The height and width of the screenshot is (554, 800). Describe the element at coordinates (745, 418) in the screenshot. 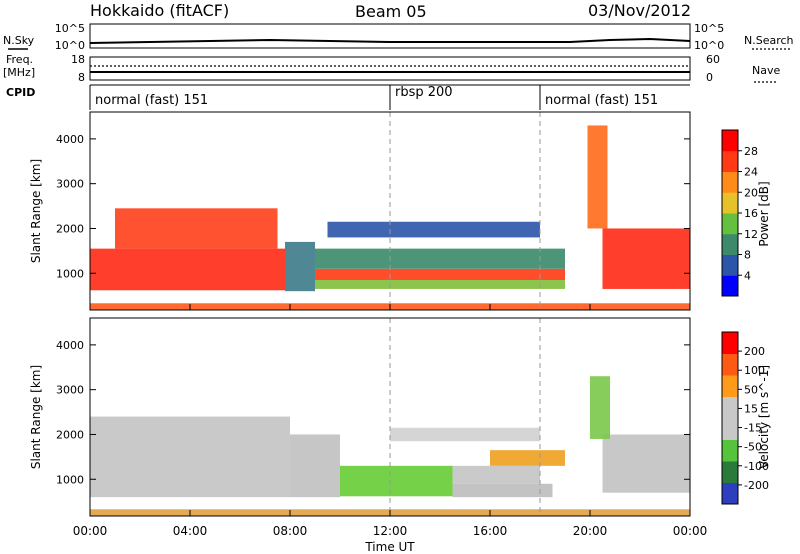

I see `velocity-colorbar: 200 100 50 15 -15 -50 -100 -200` at that location.